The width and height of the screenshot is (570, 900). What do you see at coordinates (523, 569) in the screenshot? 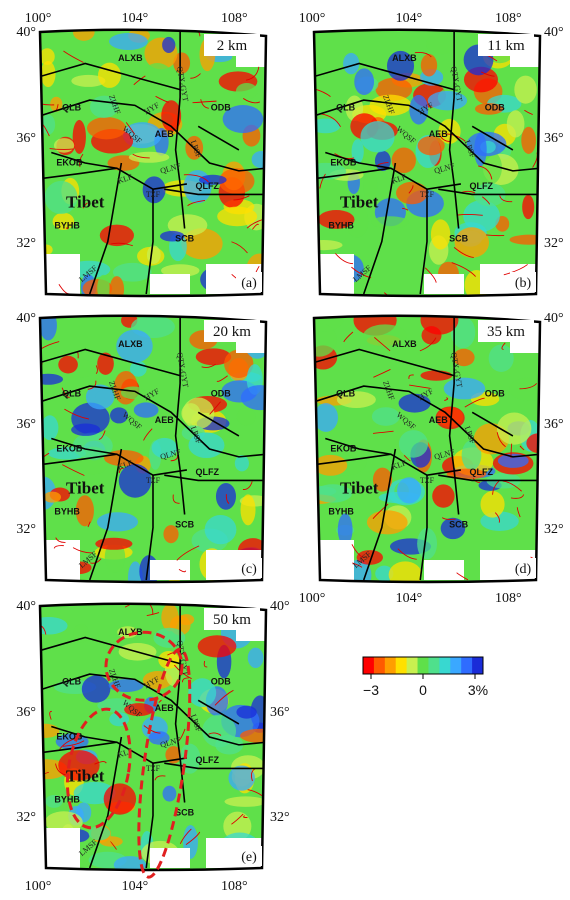
I see `panel-label: (d)` at bounding box center [523, 569].